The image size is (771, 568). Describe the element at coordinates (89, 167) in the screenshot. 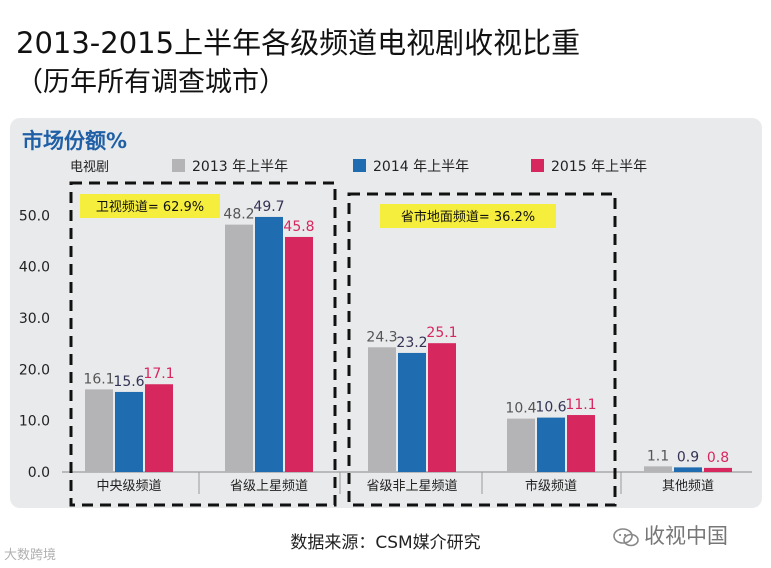

I see `chart-subtitle: 电视剧` at that location.